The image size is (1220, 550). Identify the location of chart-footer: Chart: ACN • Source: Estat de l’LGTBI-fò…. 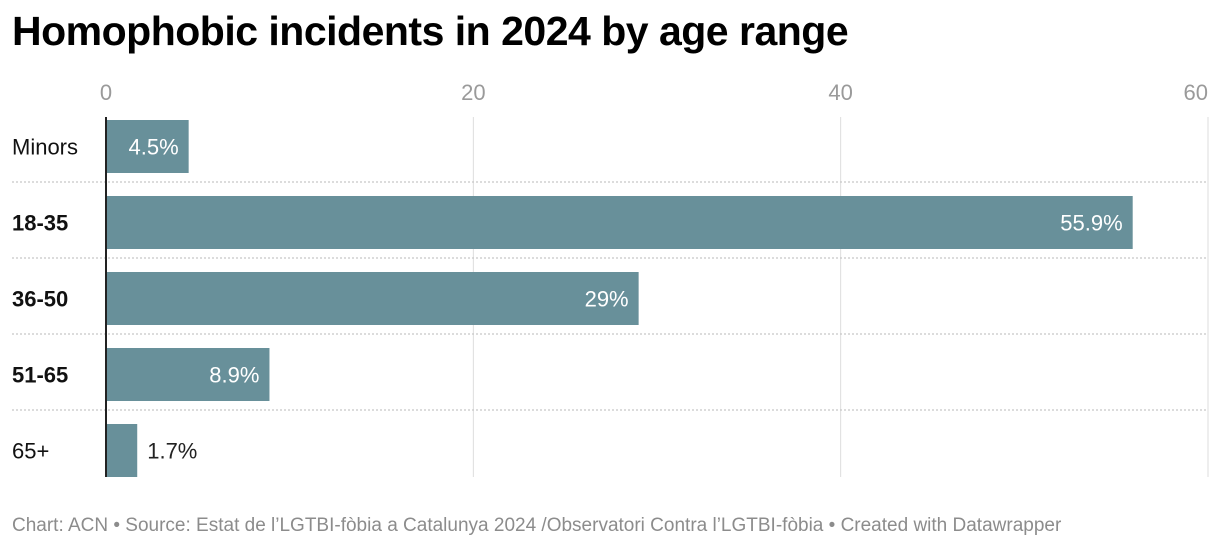
(537, 525).